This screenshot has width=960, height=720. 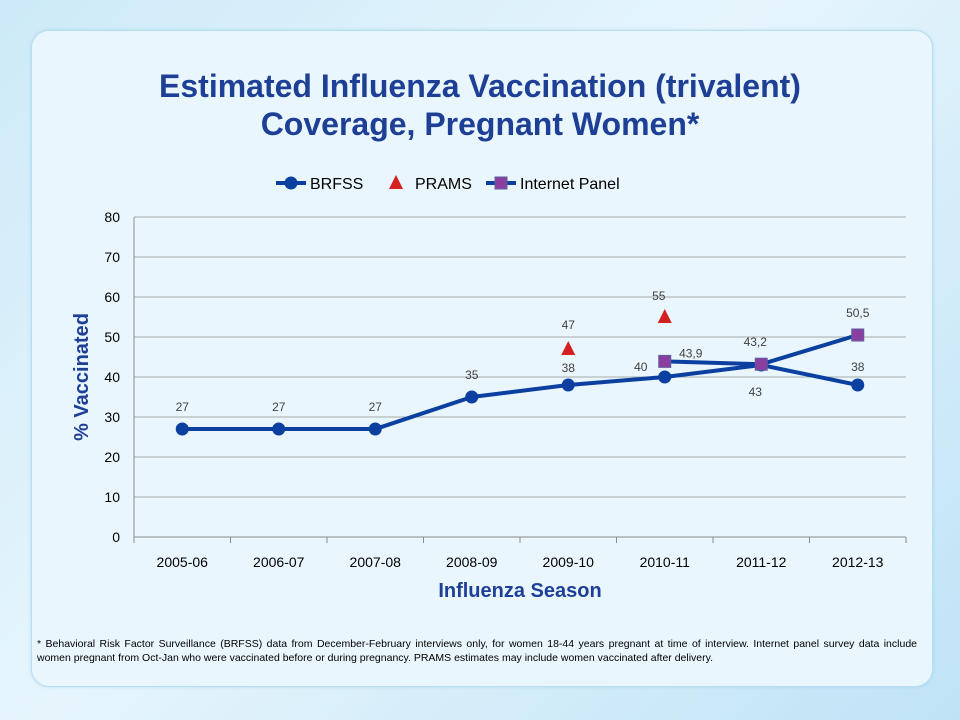 What do you see at coordinates (112, 457) in the screenshot?
I see `y-tick-label: 20` at bounding box center [112, 457].